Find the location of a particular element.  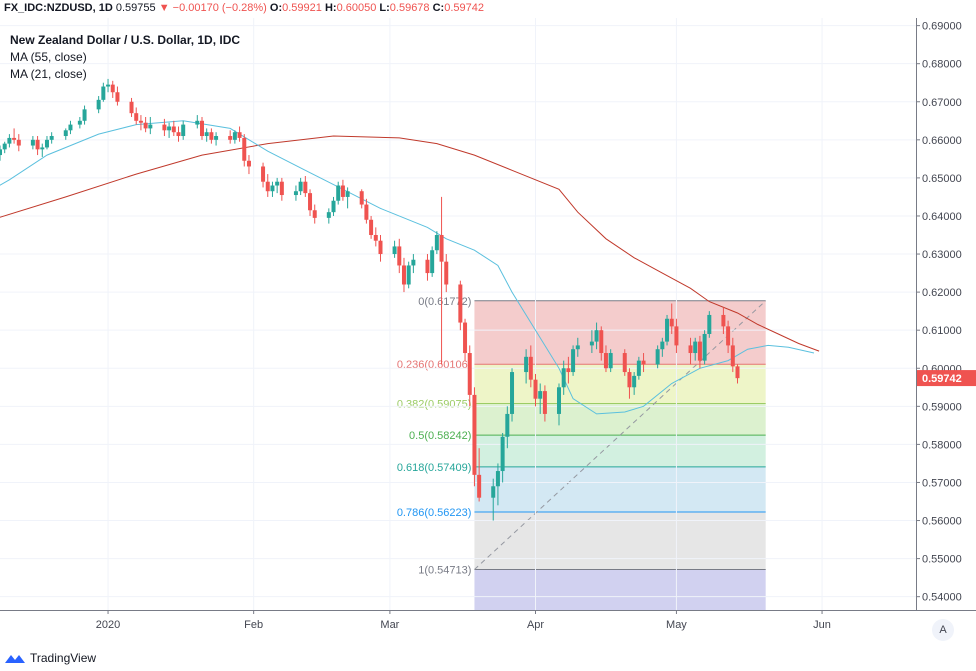

low-value: 0.59678 is located at coordinates (409, 8).